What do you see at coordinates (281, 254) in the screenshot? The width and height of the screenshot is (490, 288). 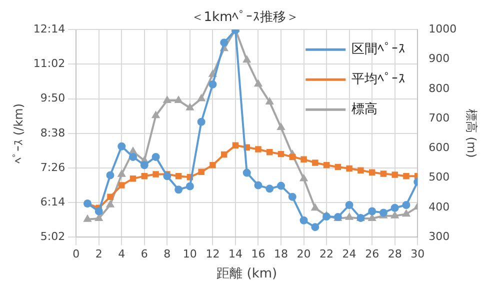 I see `x-tick-label: 18` at bounding box center [281, 254].